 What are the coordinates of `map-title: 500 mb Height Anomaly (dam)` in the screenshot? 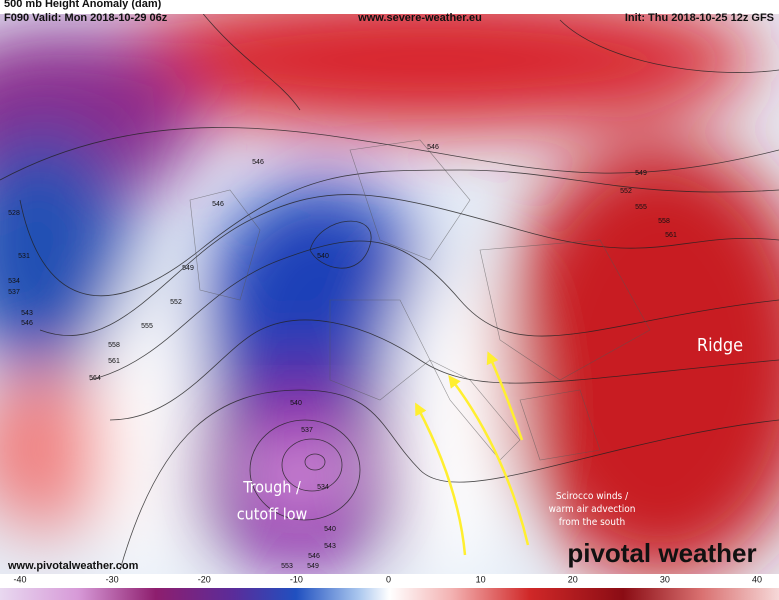 It's located at (83, 5).